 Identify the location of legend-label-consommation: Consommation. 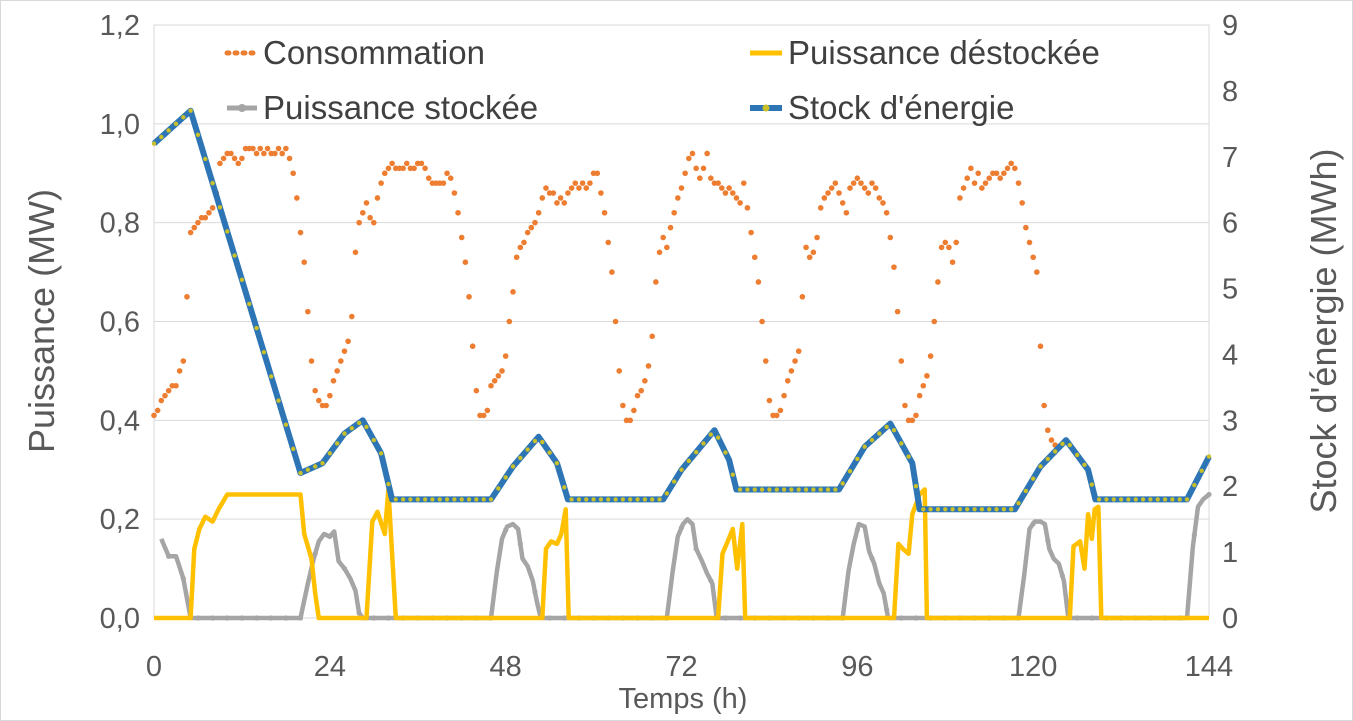
(374, 52).